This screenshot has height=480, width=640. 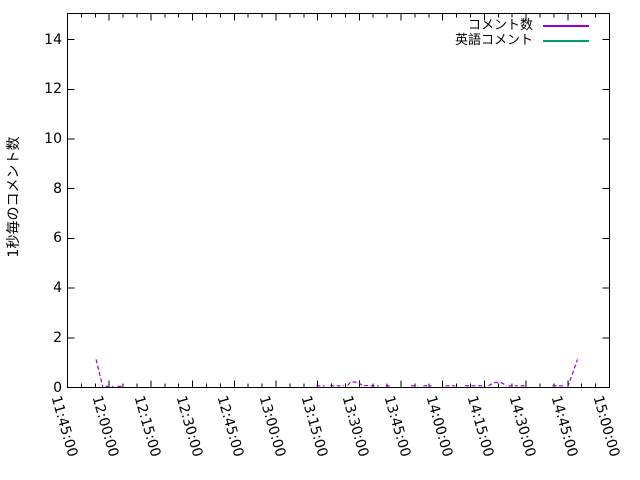 I want to click on legend-row: 英語コメント, so click(x=474, y=40).